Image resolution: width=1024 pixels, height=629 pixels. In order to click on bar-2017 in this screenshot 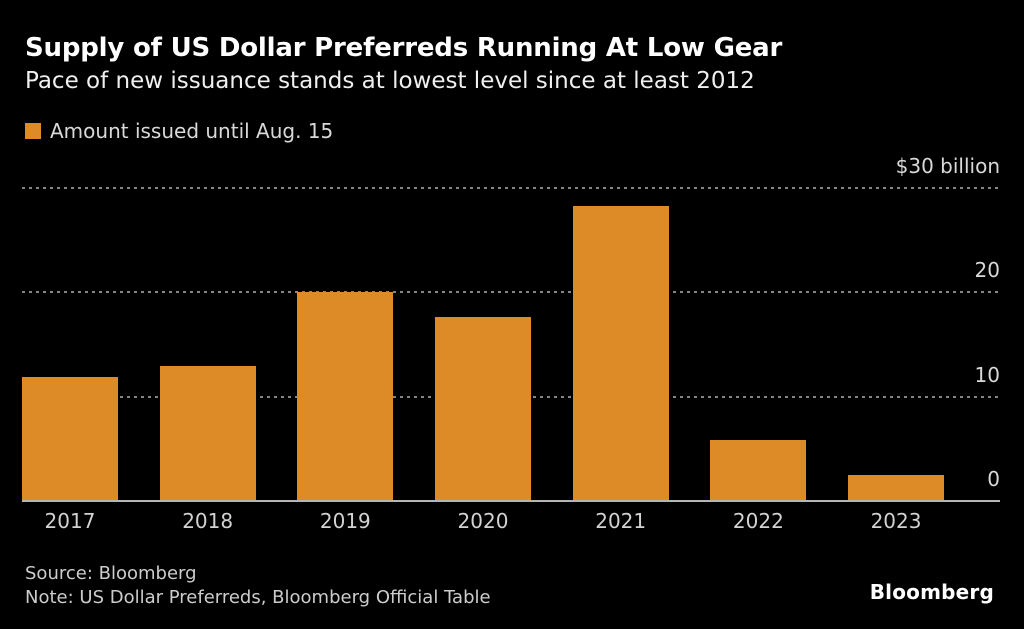, I will do `click(70, 439)`.